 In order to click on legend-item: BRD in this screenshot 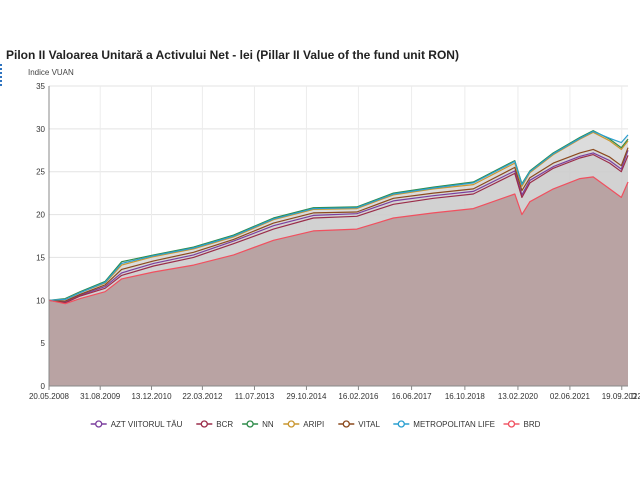, I will do `click(522, 424)`.